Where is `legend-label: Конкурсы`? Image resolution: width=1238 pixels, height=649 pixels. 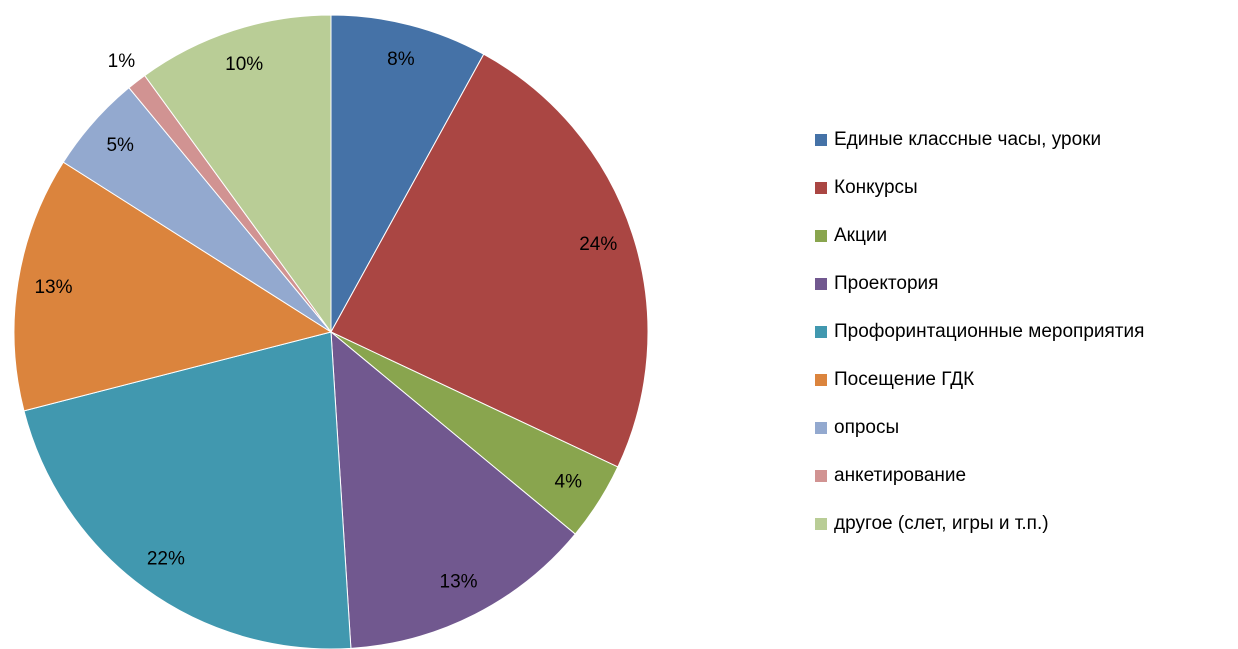
legend-label: Конкурсы is located at coordinates (876, 187).